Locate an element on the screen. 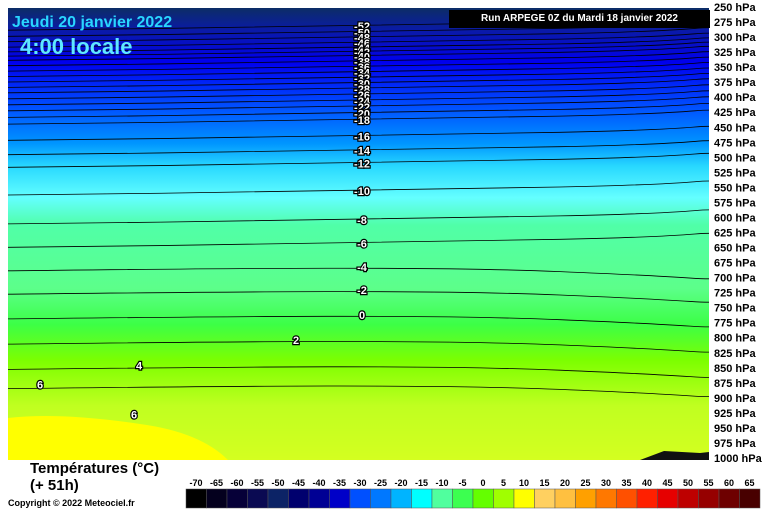  pressure-tick-label: 575 hPa is located at coordinates (735, 203).